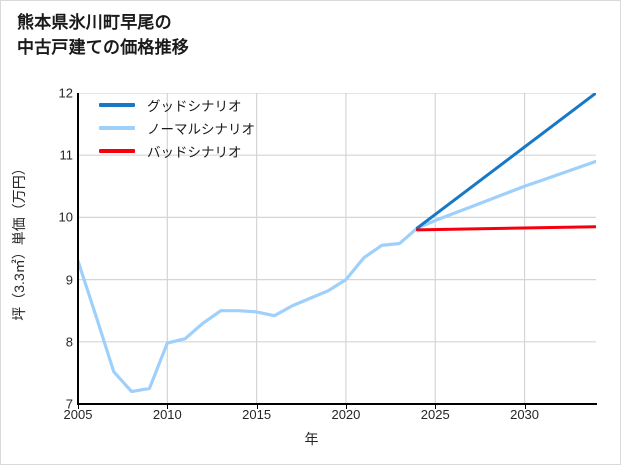  What do you see at coordinates (346, 414) in the screenshot?
I see `x-axis-tick-label: 2020` at bounding box center [346, 414].